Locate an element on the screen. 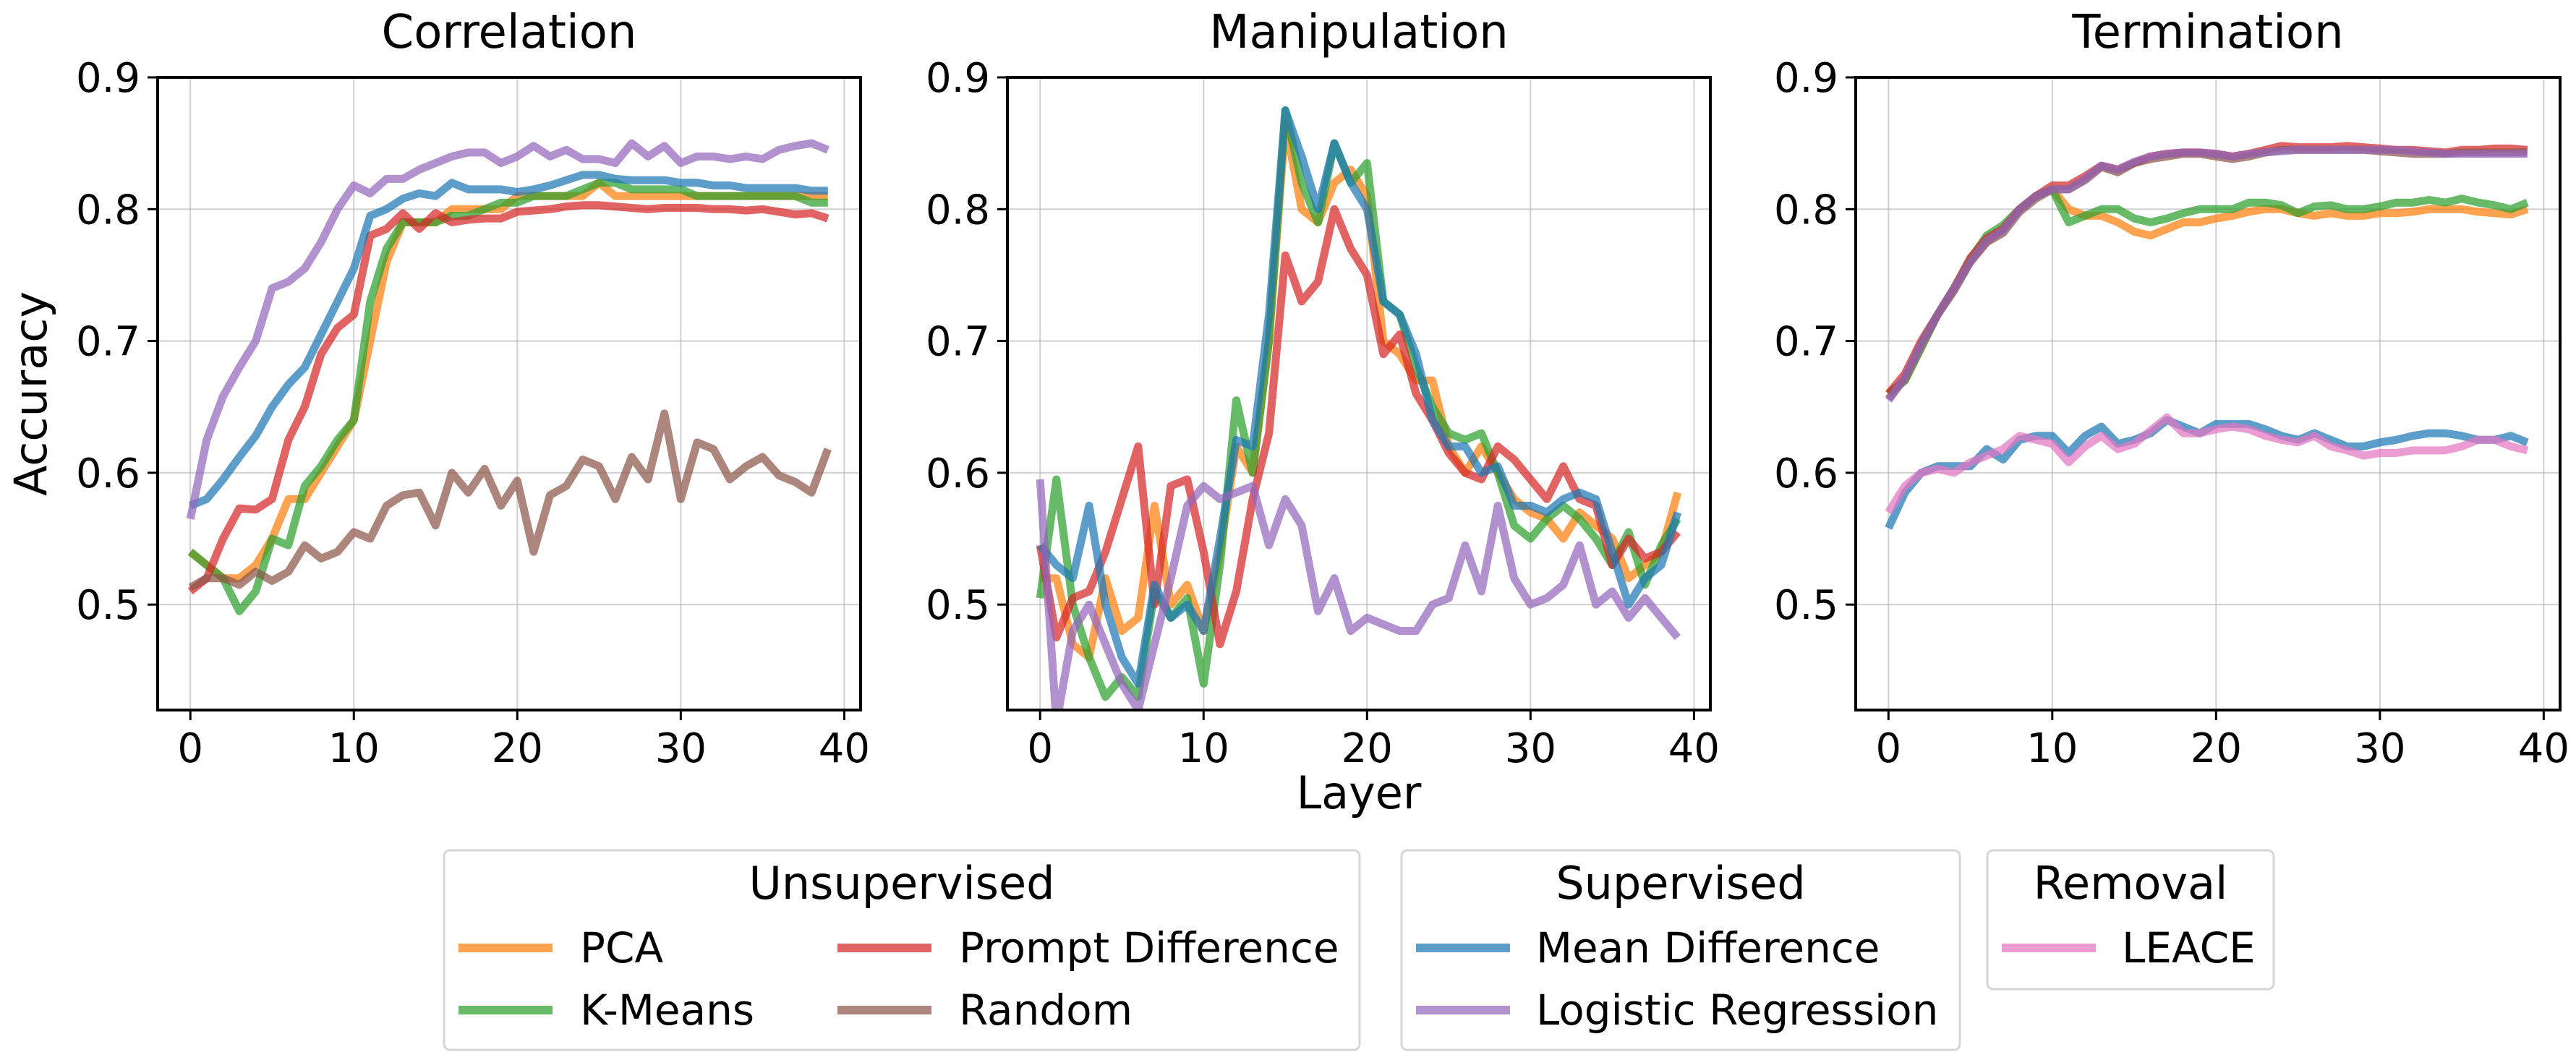  legend-label-k-means: K-Means is located at coordinates (667, 1011).